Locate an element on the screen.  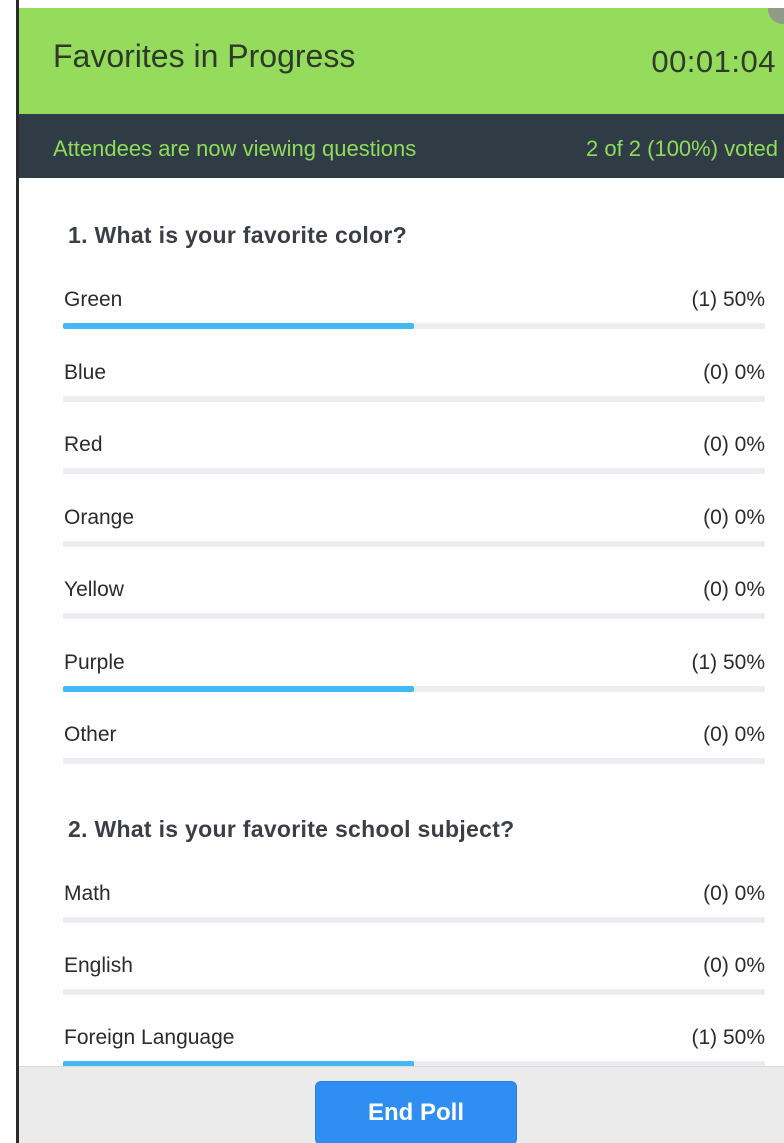
answer-row: Yellow (0) 0% is located at coordinates (414, 603).